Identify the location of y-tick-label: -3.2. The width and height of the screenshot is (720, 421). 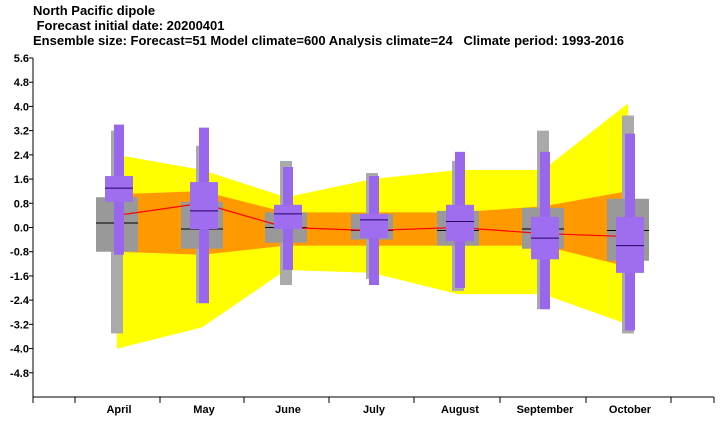
(19, 325).